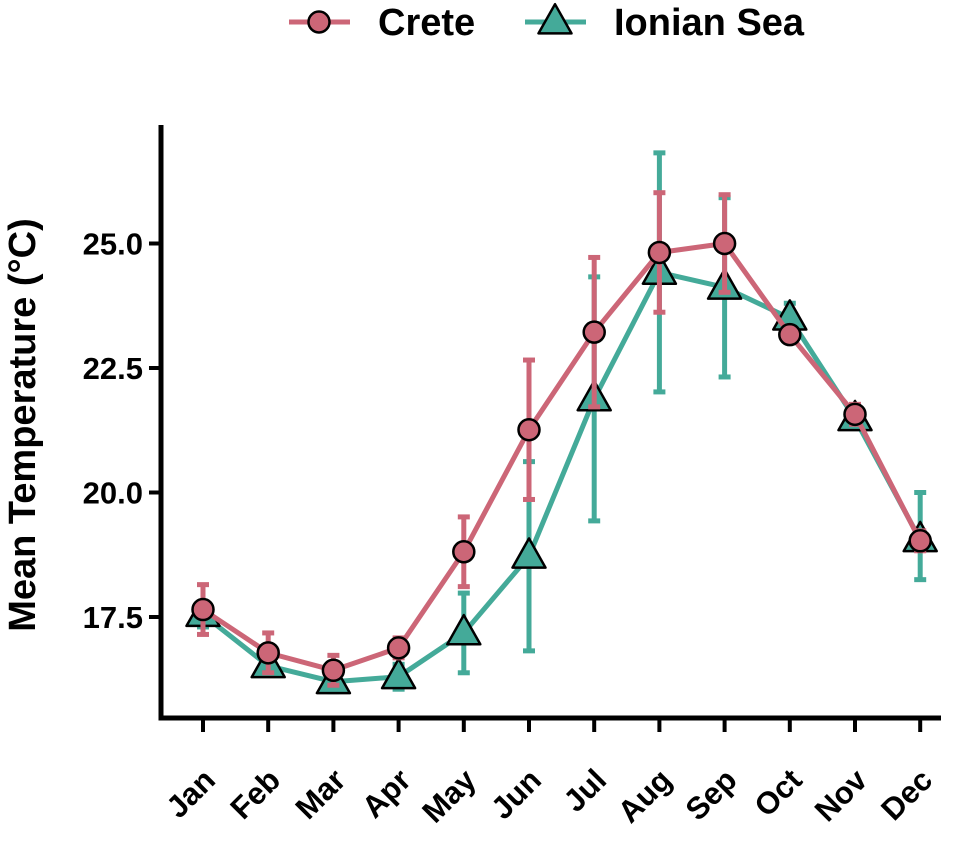 This screenshot has height=863, width=964. What do you see at coordinates (23, 425) in the screenshot?
I see `y-axis-title: Mean Temperature (°C)` at bounding box center [23, 425].